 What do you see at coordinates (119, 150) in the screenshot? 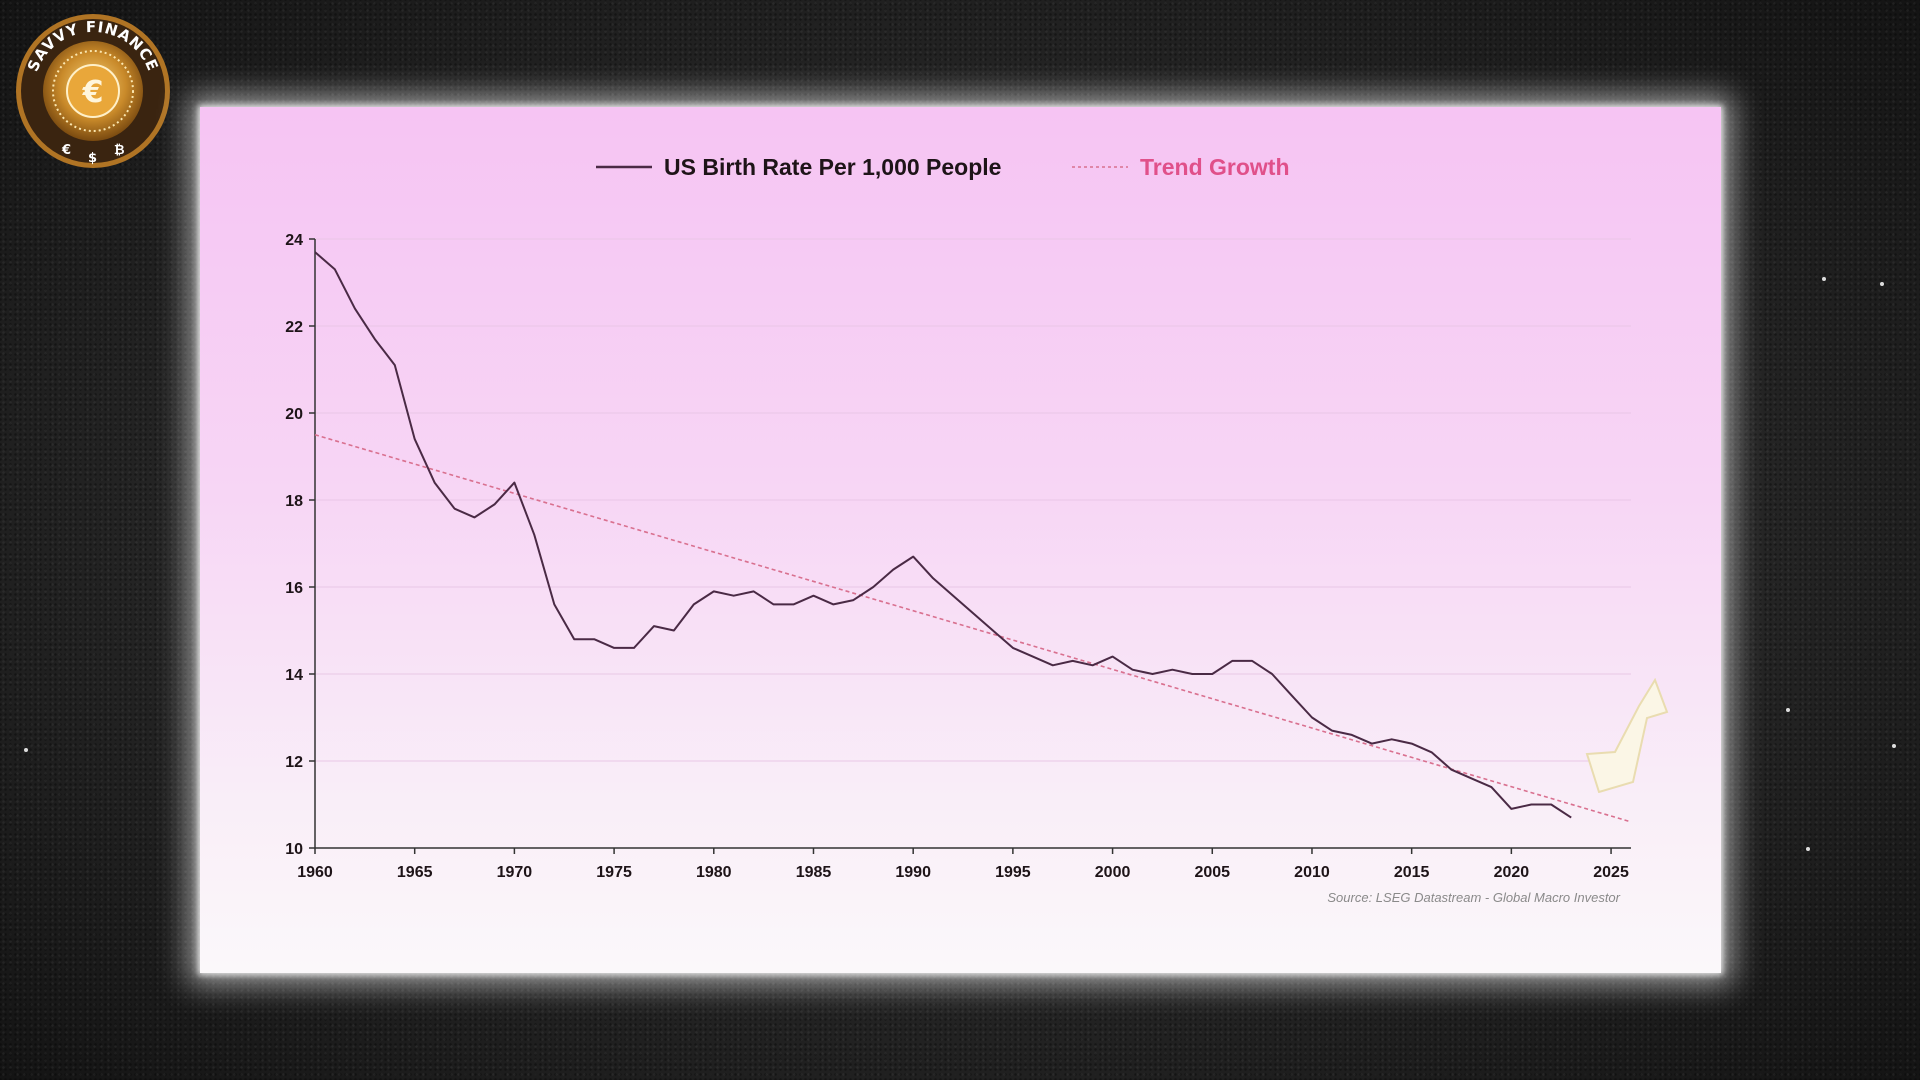
I see `logo-symbol-bitcoin: ₿` at bounding box center [119, 150].